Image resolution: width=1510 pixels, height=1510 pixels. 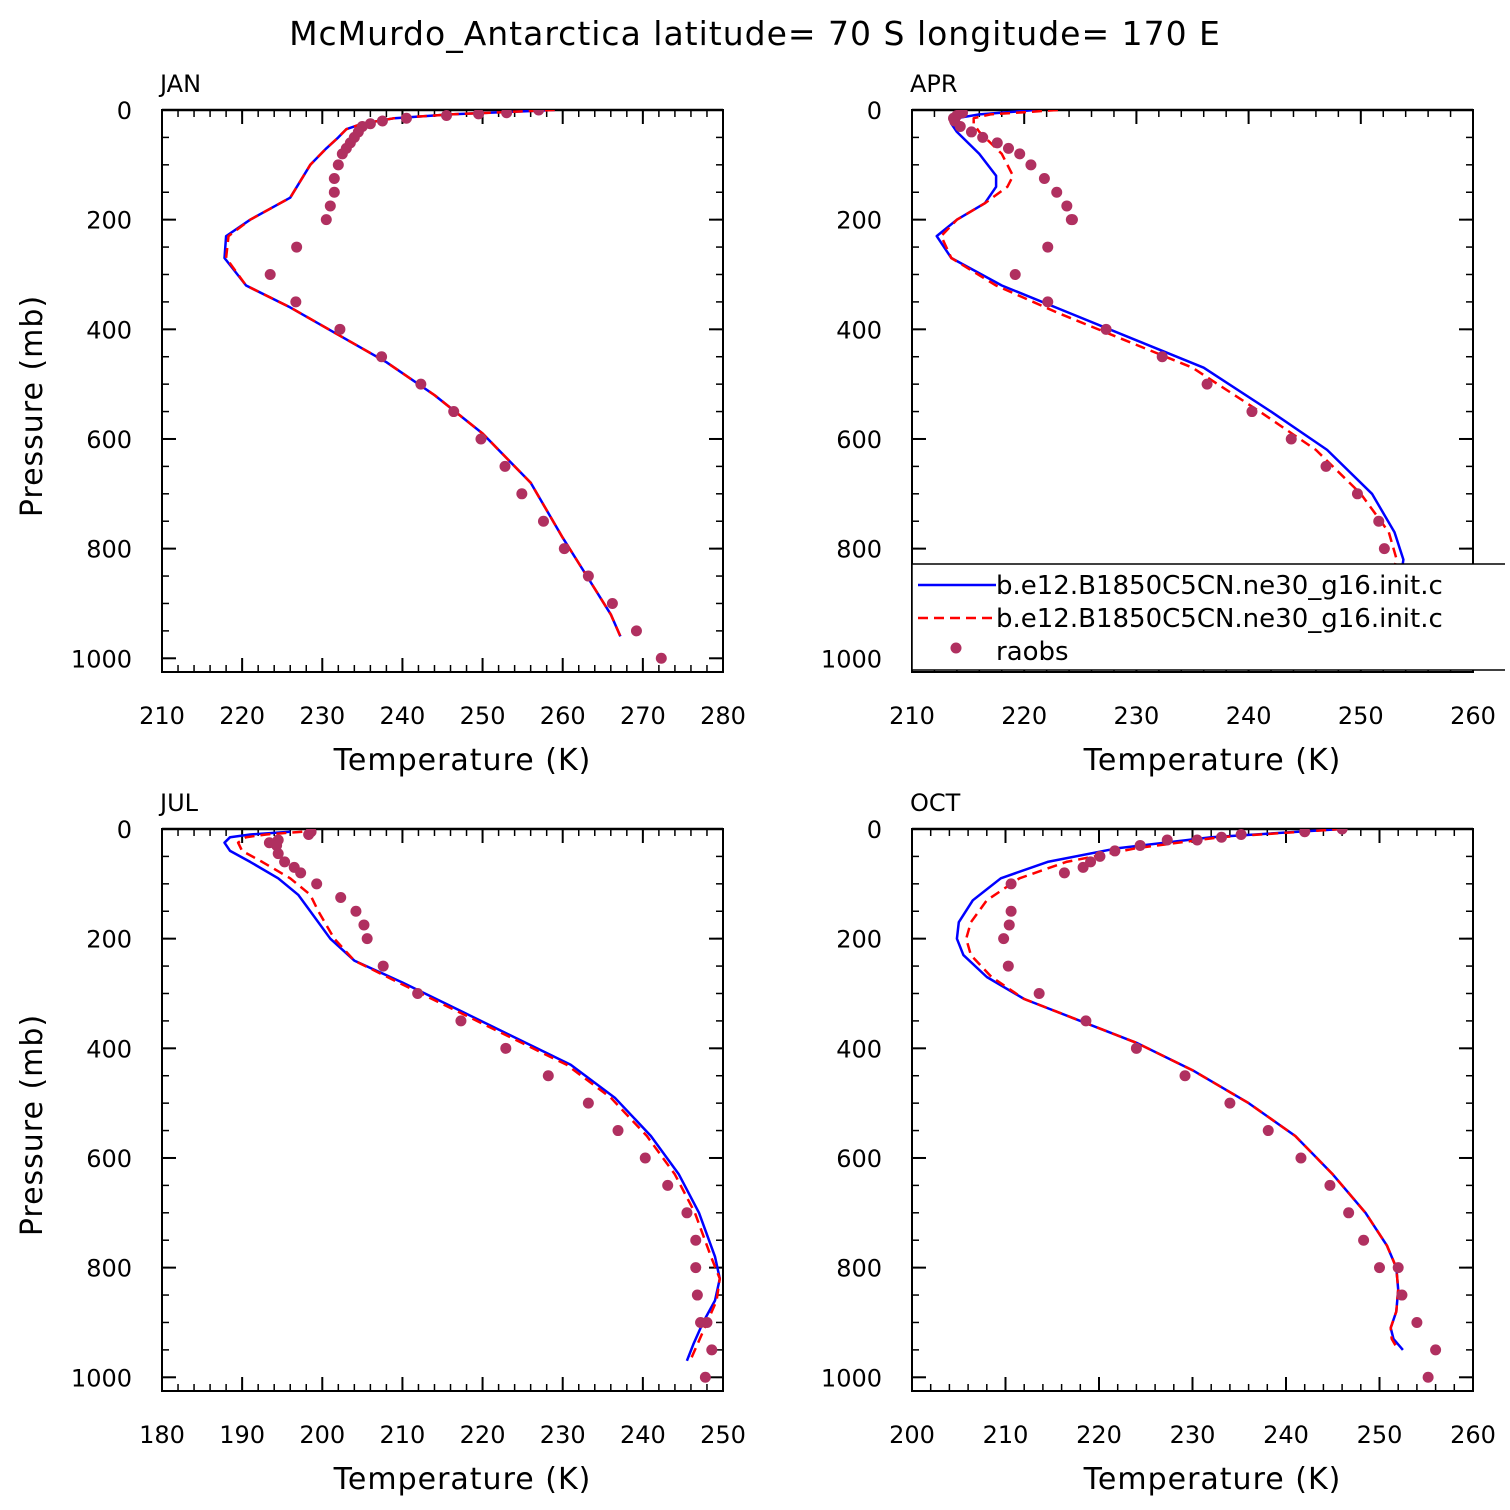 I want to click on plot-area-apr, so click(x=1185, y=387).